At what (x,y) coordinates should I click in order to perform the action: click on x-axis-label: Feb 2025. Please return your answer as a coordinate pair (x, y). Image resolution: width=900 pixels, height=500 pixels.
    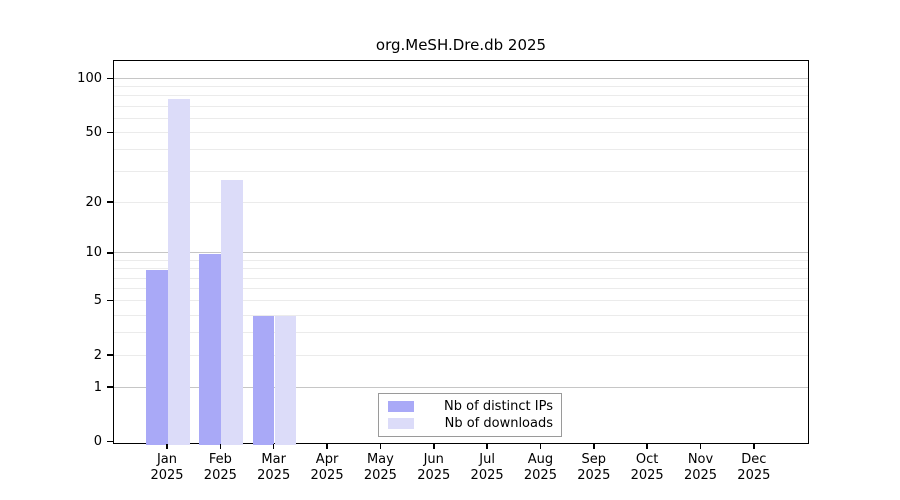
    Looking at the image, I should click on (220, 468).